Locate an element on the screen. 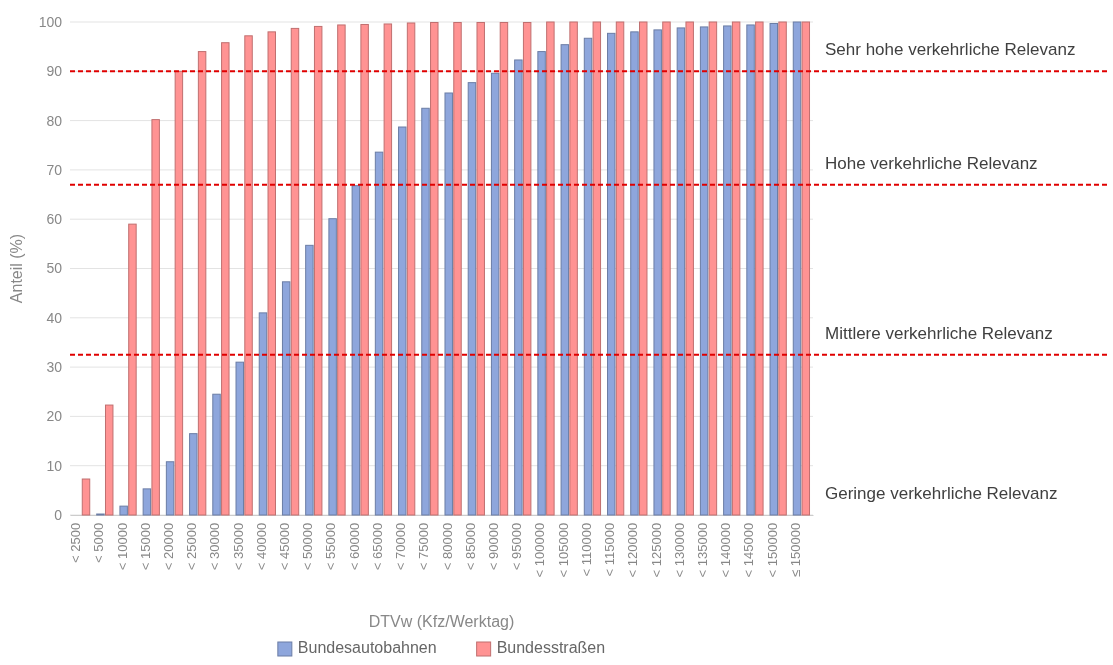 Image resolution: width=1113 pixels, height=665 pixels. x-tick-label: < 105000 is located at coordinates (563, 550).